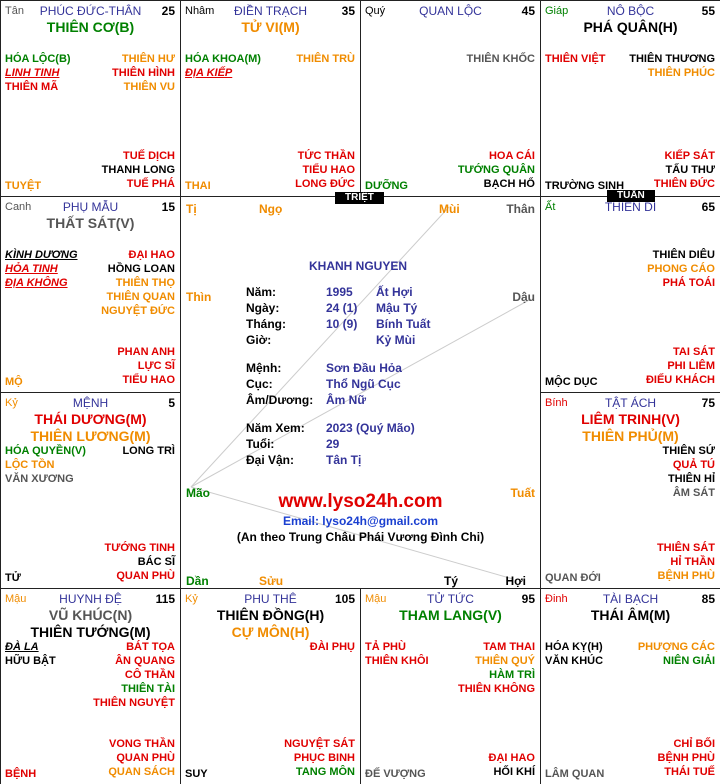 The width and height of the screenshot is (720, 784). I want to click on info-label: Giờ:, so click(259, 340).